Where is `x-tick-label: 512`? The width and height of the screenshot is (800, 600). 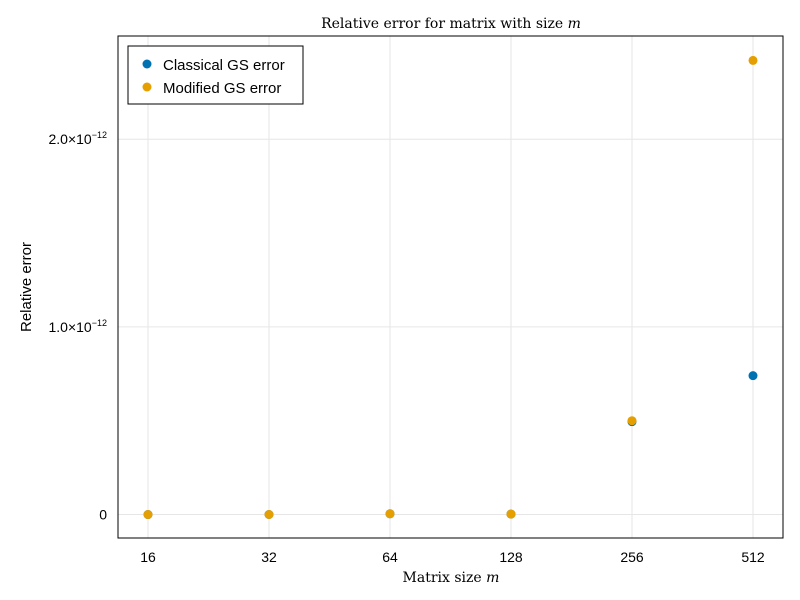 x-tick-label: 512 is located at coordinates (753, 557).